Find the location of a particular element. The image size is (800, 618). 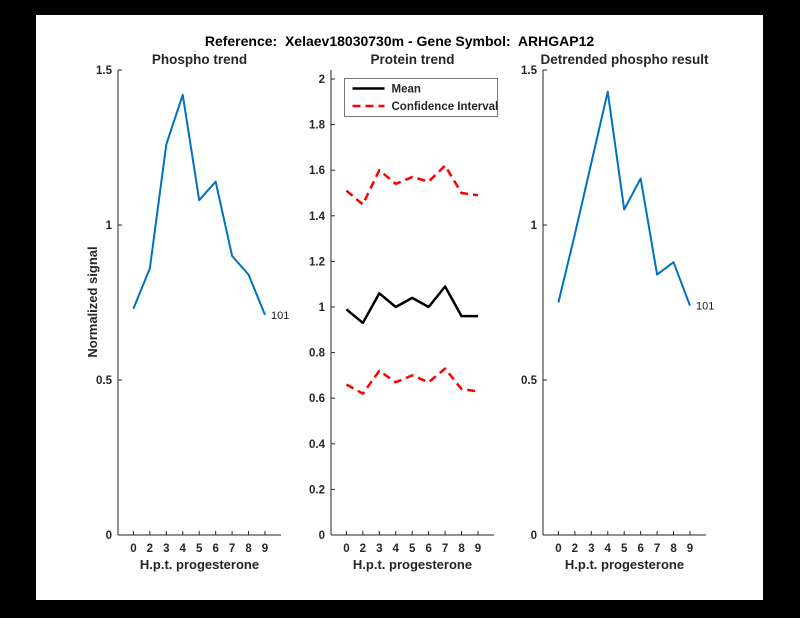

y-tick-label: 0.4 is located at coordinates (317, 445).